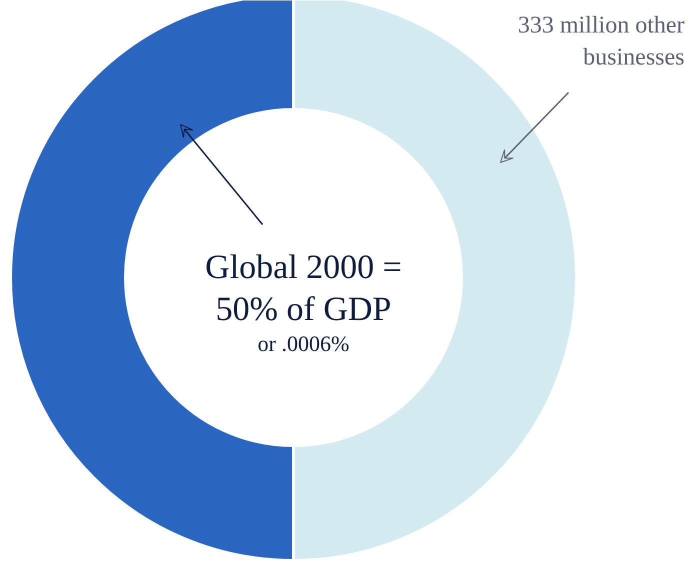 The image size is (694, 584). What do you see at coordinates (601, 41) in the screenshot?
I see `slice-label: 333 million other businesses` at bounding box center [601, 41].